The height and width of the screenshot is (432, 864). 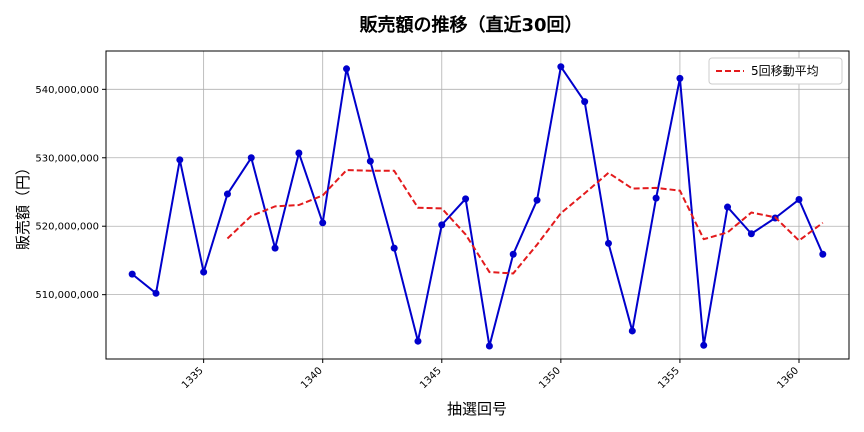 I want to click on x-axis: 1335 1340 1345 1350 1355 1360, so click(x=490, y=375).